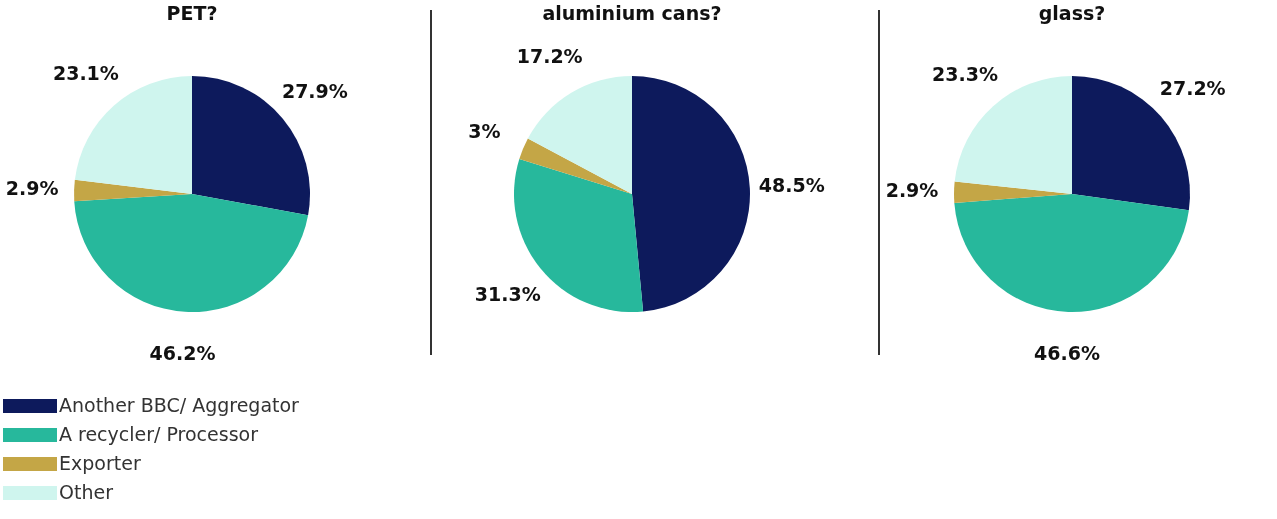 The image size is (1277, 519). I want to click on data-label: 27.9%, so click(314, 90).